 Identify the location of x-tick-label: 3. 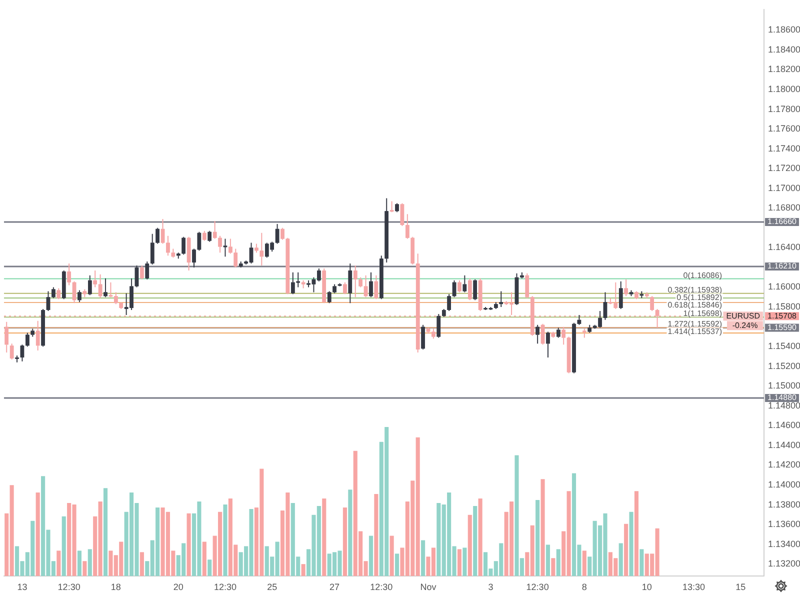
(491, 587).